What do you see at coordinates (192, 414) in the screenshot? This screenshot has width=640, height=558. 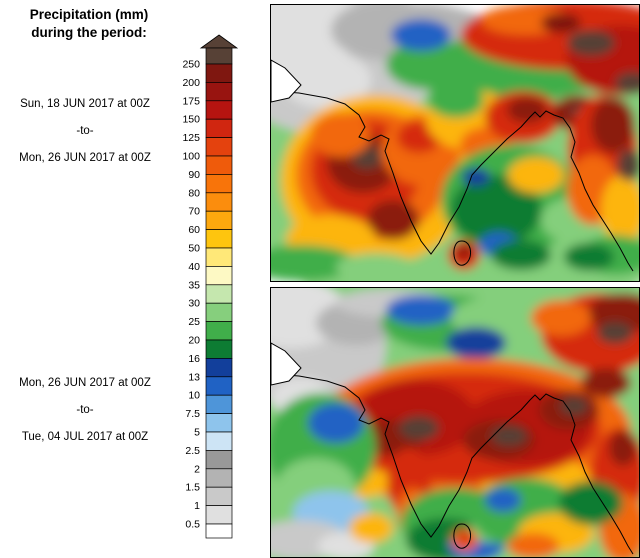 I see `colorbar-tick-label: 7.5` at bounding box center [192, 414].